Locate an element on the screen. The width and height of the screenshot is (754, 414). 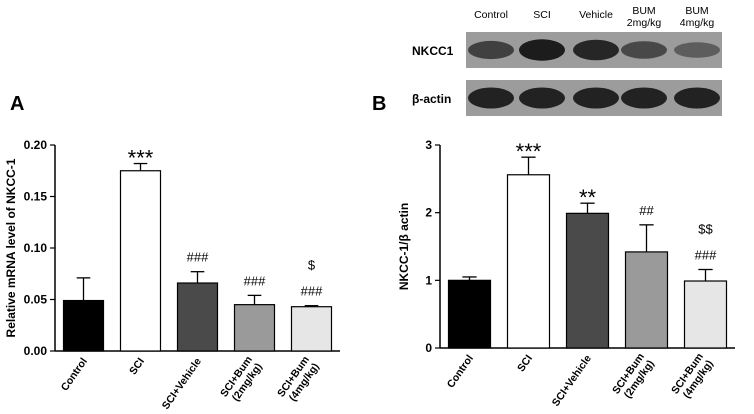
lane-header: BUM 4mg/kg is located at coordinates (697, 17).